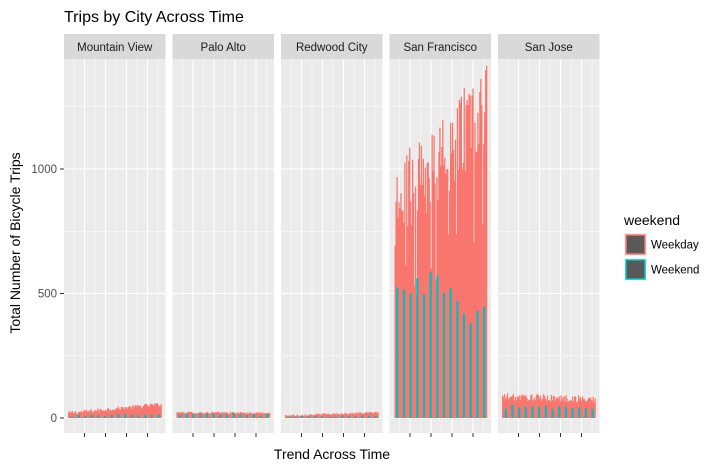 The image size is (718, 466). I want to click on legend: weekend Weekday Weekend, so click(661, 246).